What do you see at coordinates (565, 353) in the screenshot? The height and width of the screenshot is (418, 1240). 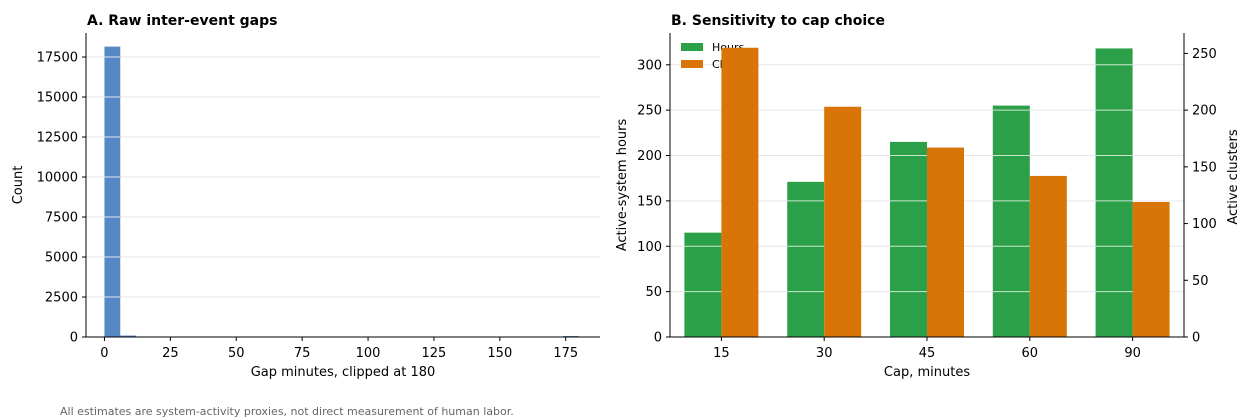 I see `panel-a-xtick-label: 175` at bounding box center [565, 353].